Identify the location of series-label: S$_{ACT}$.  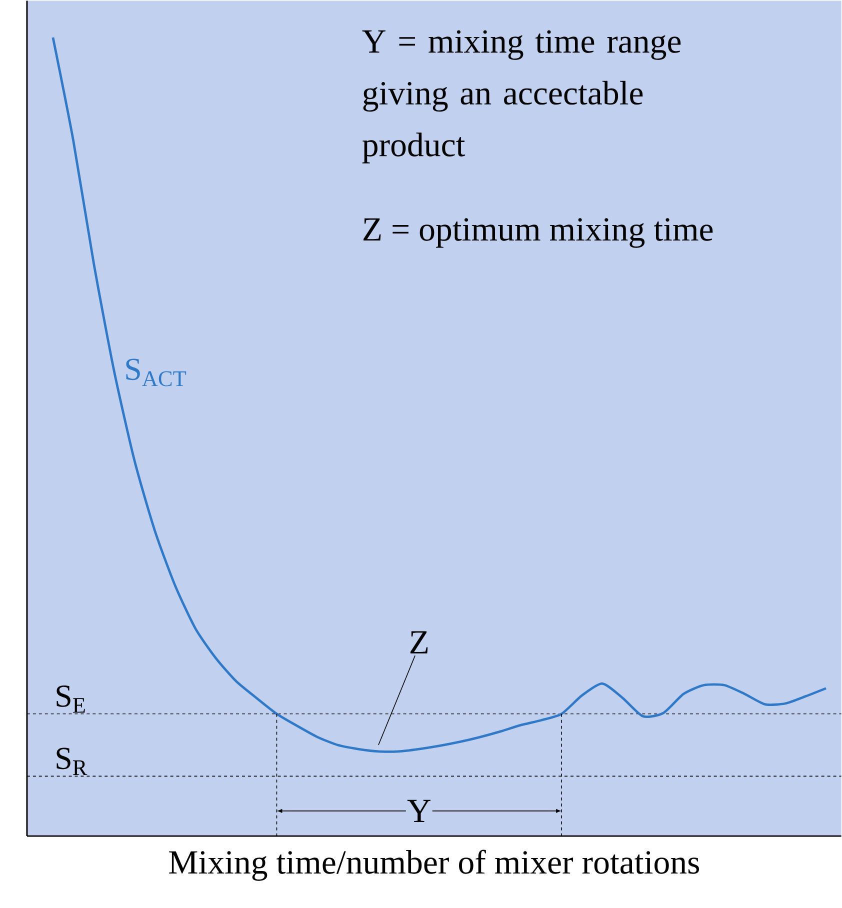
(156, 372).